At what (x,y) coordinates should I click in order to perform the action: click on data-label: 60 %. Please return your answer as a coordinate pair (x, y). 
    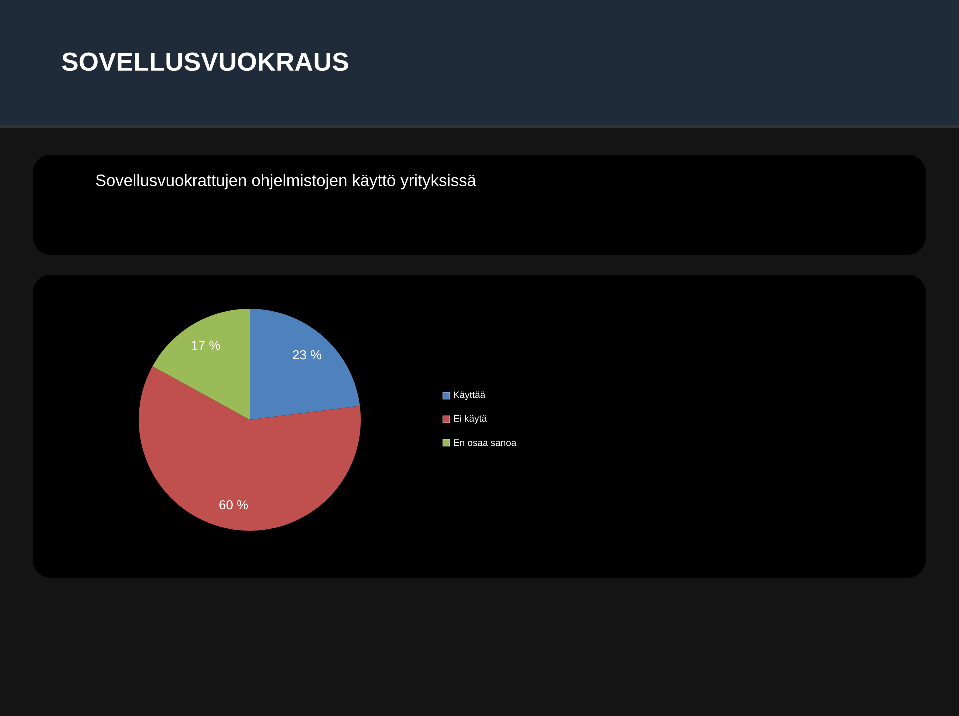
    Looking at the image, I should click on (234, 505).